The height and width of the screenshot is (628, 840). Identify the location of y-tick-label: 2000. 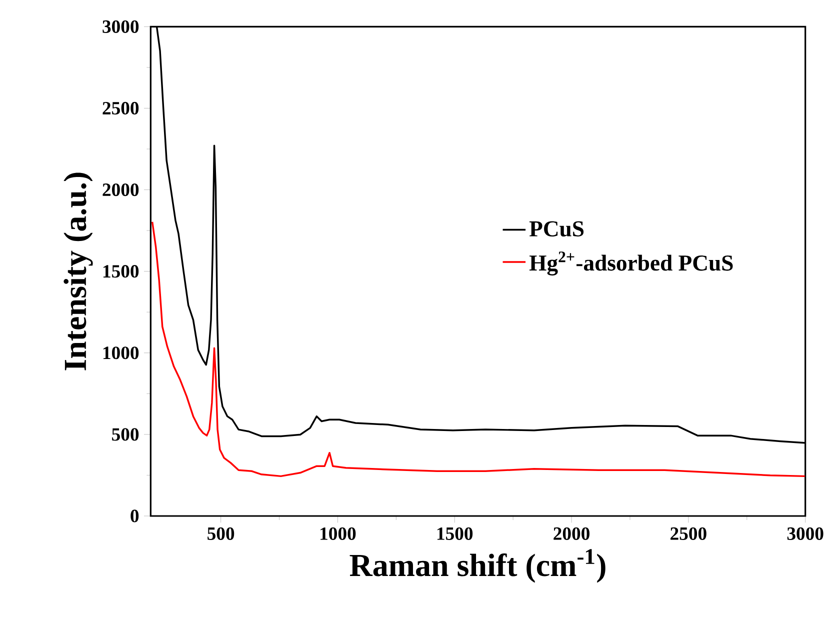
(120, 189).